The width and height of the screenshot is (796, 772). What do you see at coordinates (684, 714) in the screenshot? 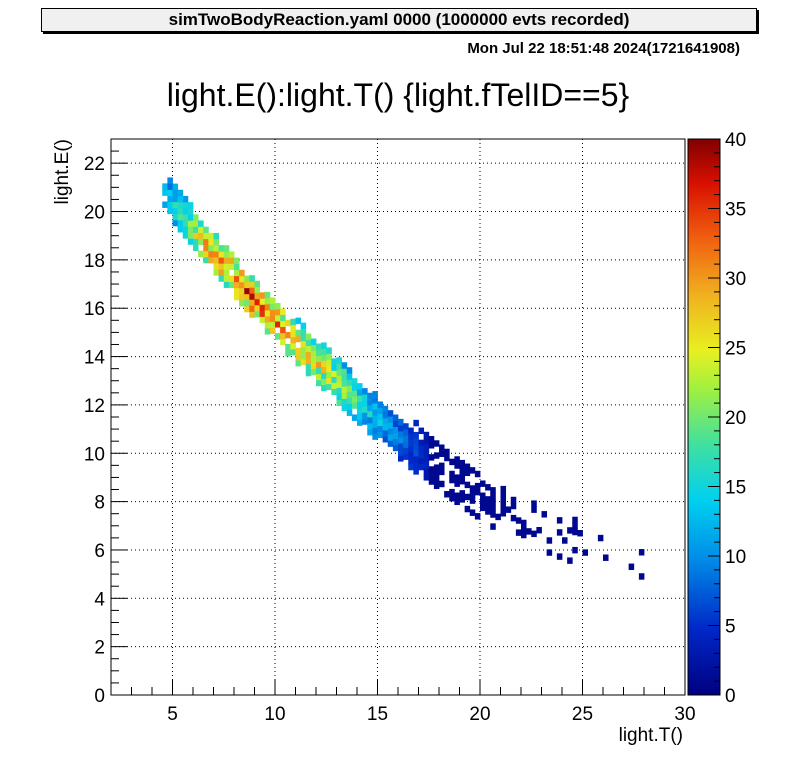
I see `x-tick-label: 30` at bounding box center [684, 714].